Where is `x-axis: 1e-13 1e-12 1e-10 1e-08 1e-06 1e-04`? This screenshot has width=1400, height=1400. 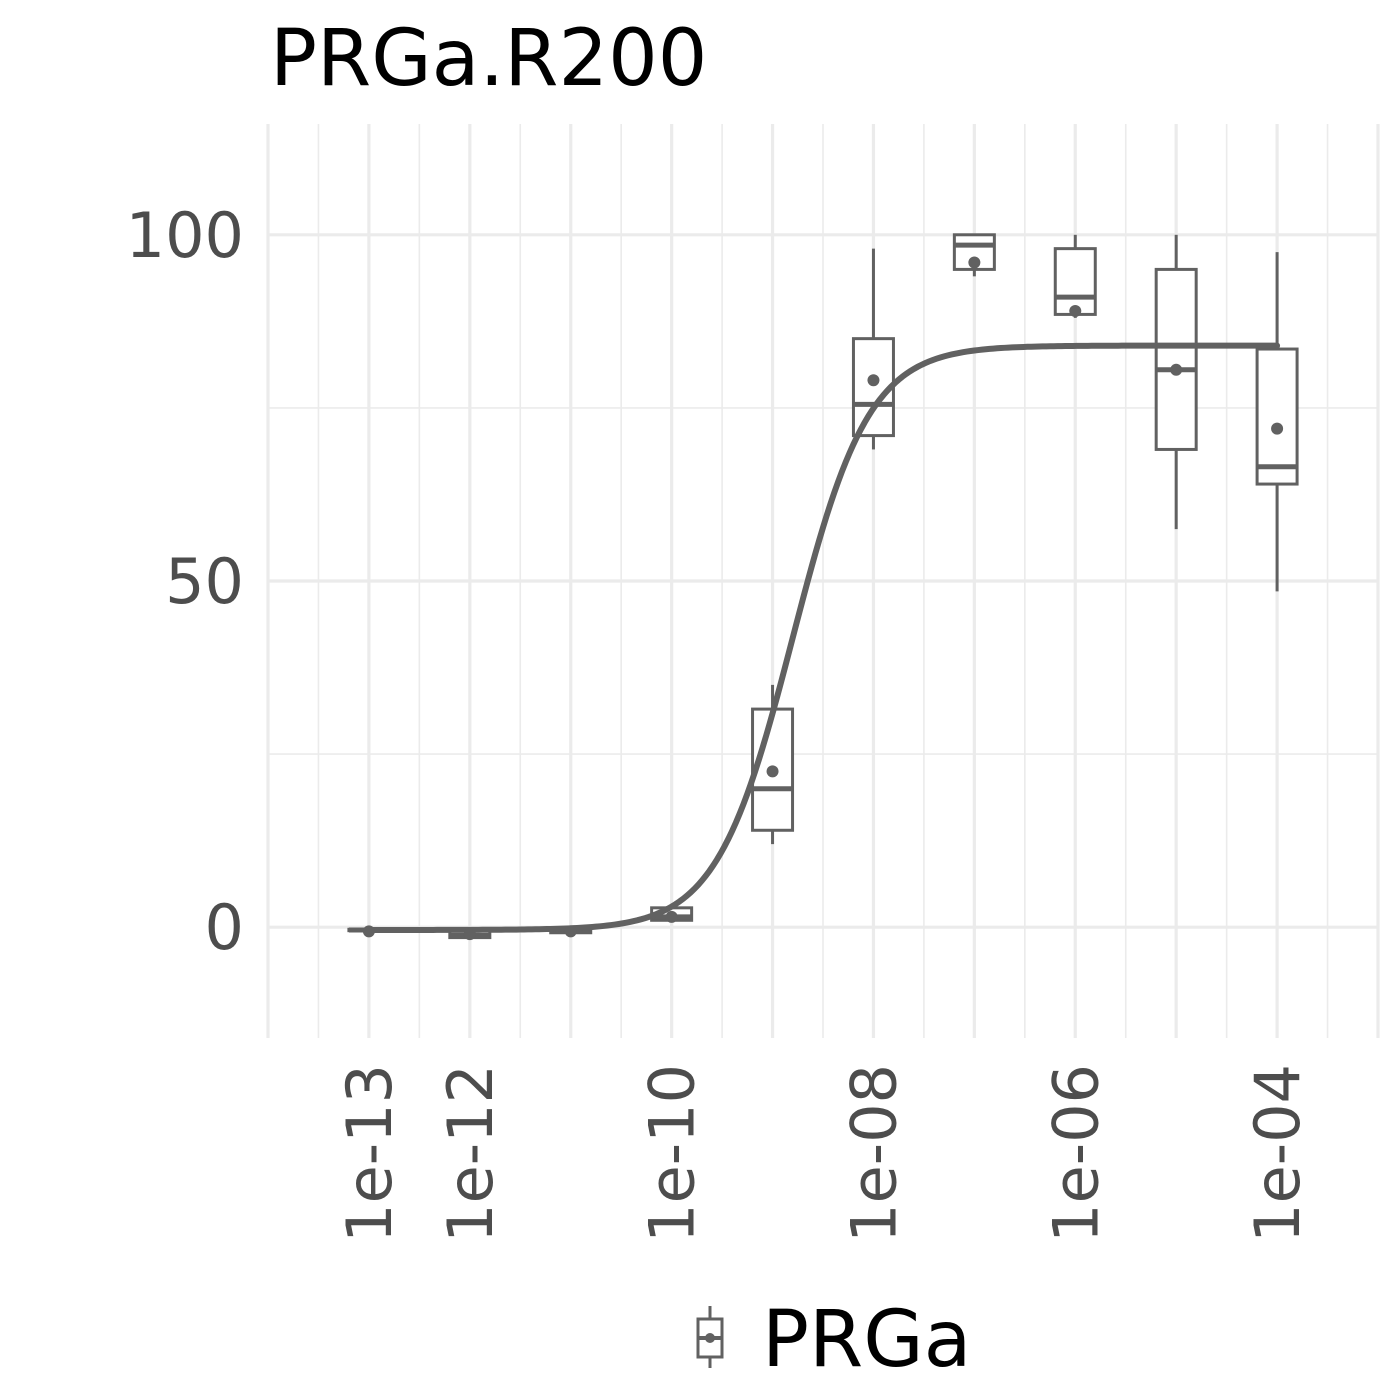
x-axis: 1e-13 1e-12 1e-10 1e-08 1e-06 1e-04 is located at coordinates (823, 1153).